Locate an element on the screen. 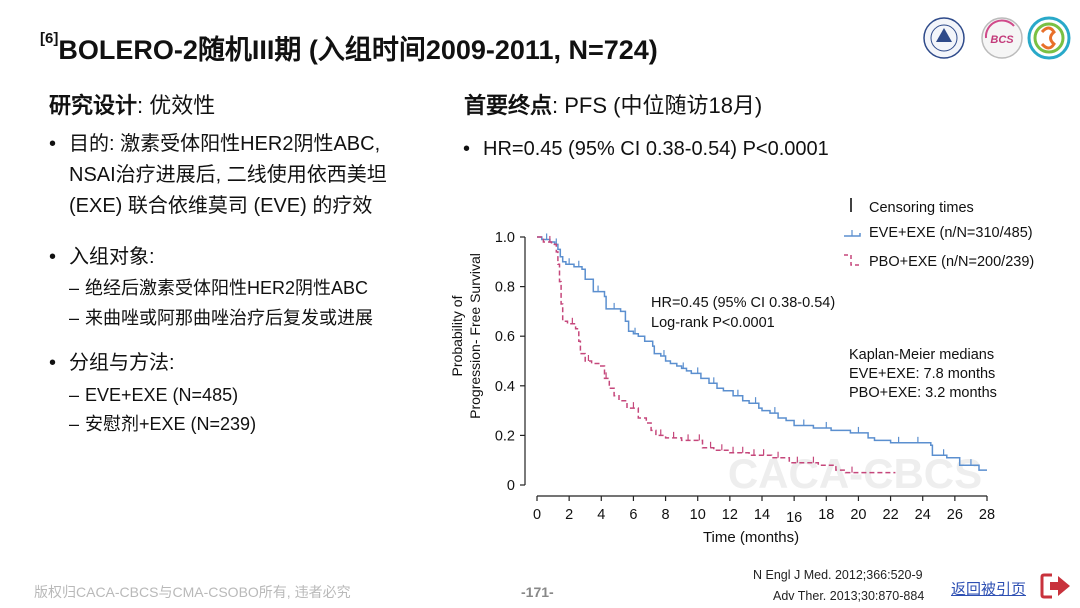 This screenshot has height=608, width=1080. medians-title: Kaplan-Meier medians is located at coordinates (921, 355).